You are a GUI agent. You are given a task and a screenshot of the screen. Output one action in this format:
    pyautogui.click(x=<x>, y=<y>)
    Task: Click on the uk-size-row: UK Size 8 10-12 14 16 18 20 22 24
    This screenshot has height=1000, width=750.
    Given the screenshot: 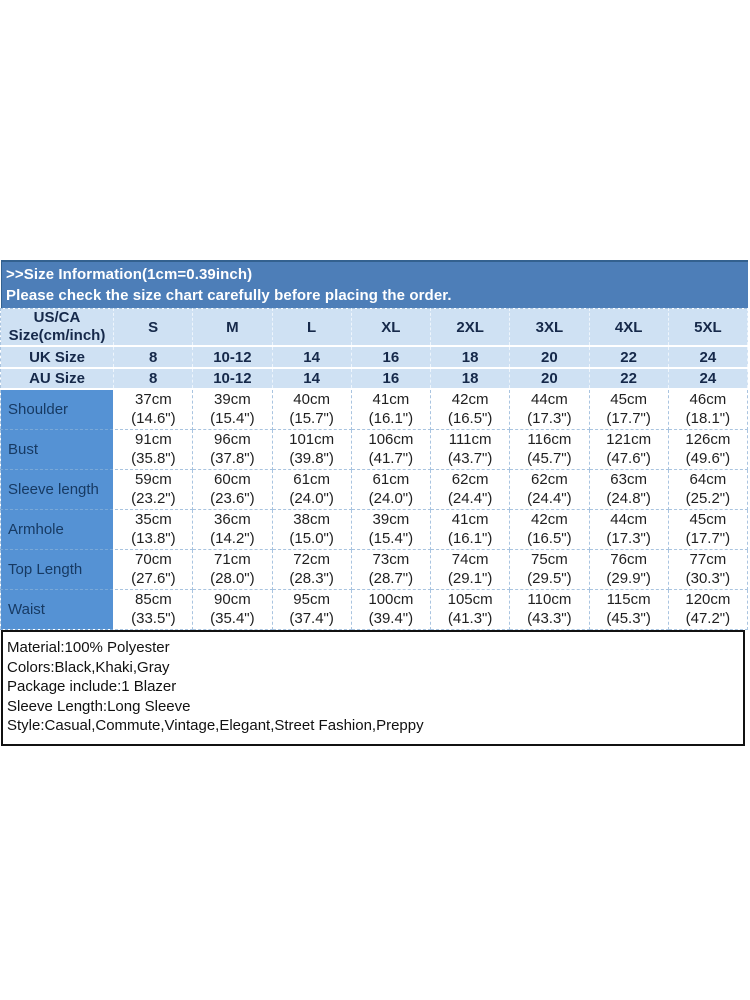 What is the action you would take?
    pyautogui.click(x=374, y=357)
    